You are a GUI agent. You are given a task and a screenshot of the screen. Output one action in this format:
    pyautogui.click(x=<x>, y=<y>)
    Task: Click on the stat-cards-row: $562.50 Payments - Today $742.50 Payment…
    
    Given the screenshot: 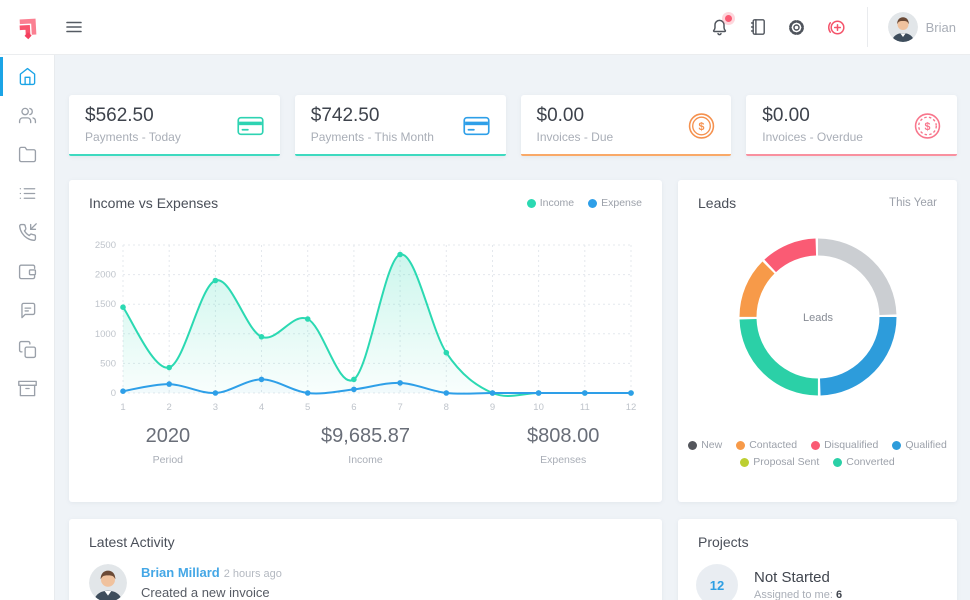 What is the action you would take?
    pyautogui.click(x=513, y=125)
    